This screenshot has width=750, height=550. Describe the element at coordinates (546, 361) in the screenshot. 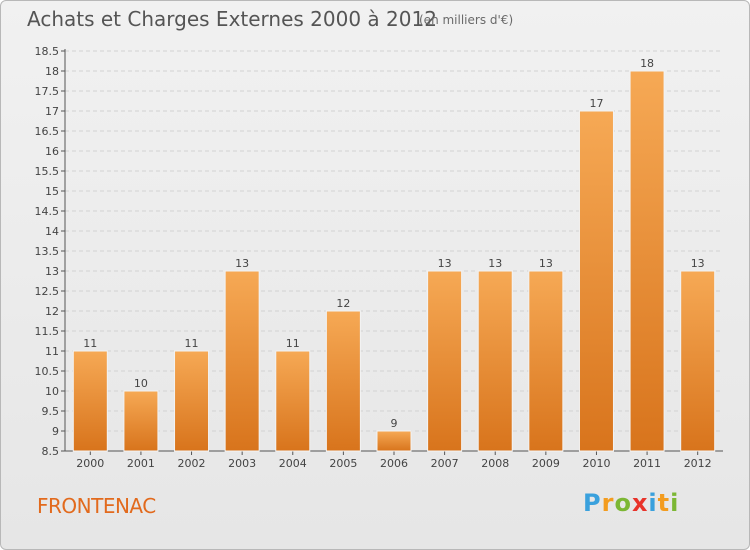

I see `bar-2009` at that location.